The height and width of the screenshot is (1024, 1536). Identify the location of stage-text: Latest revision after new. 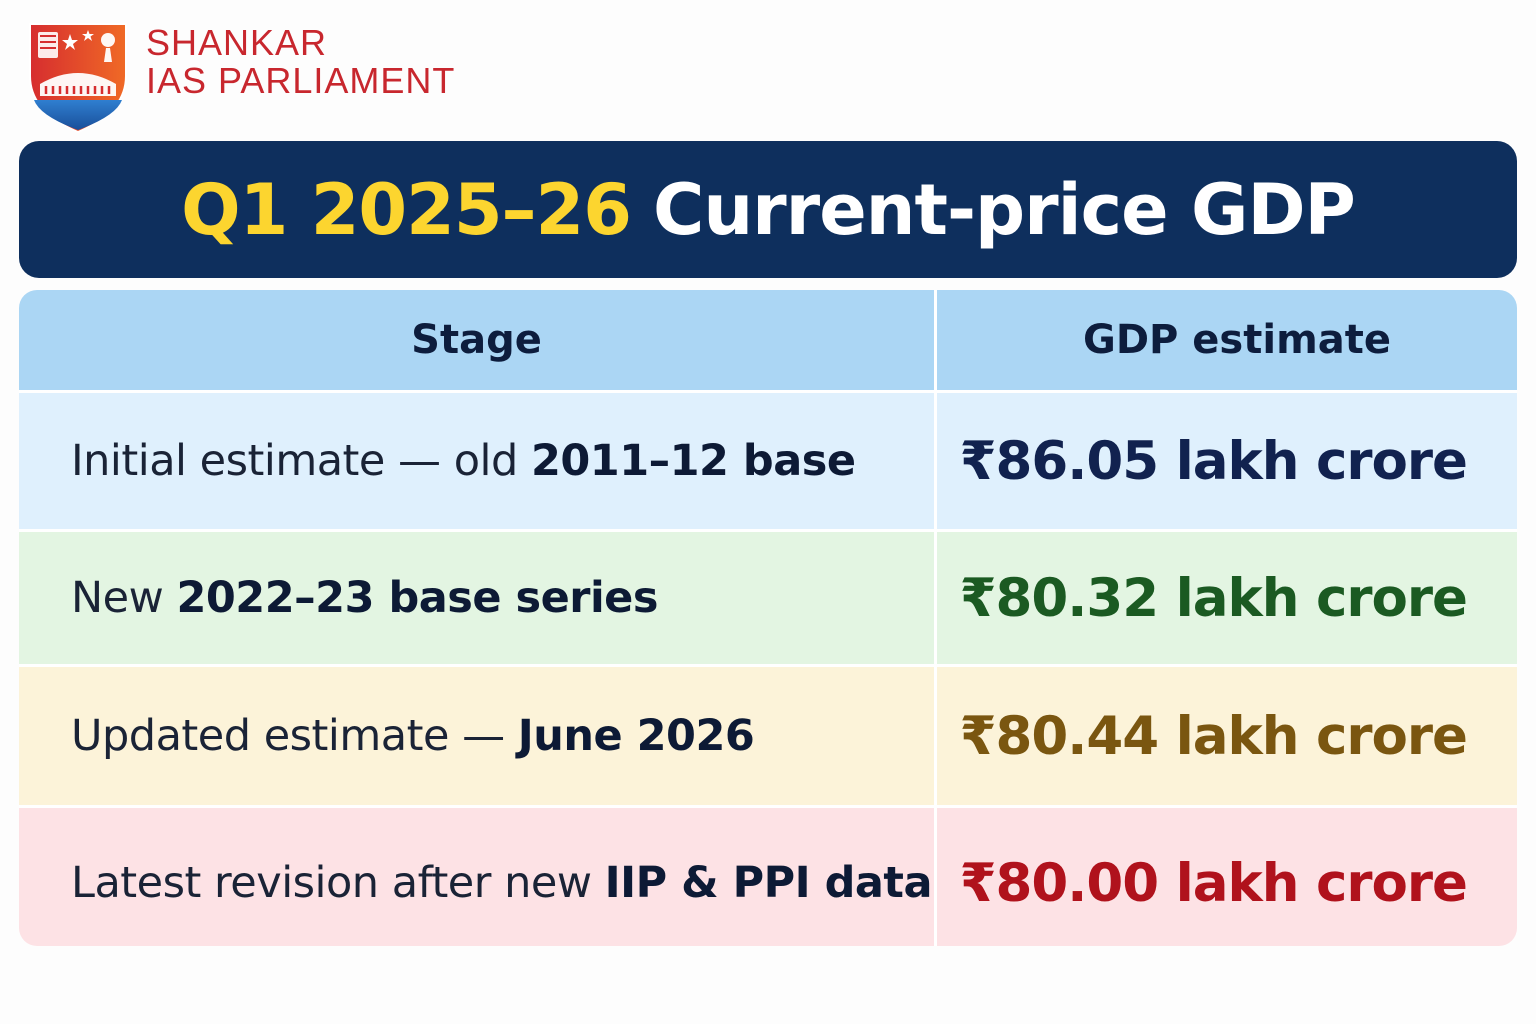
(338, 883).